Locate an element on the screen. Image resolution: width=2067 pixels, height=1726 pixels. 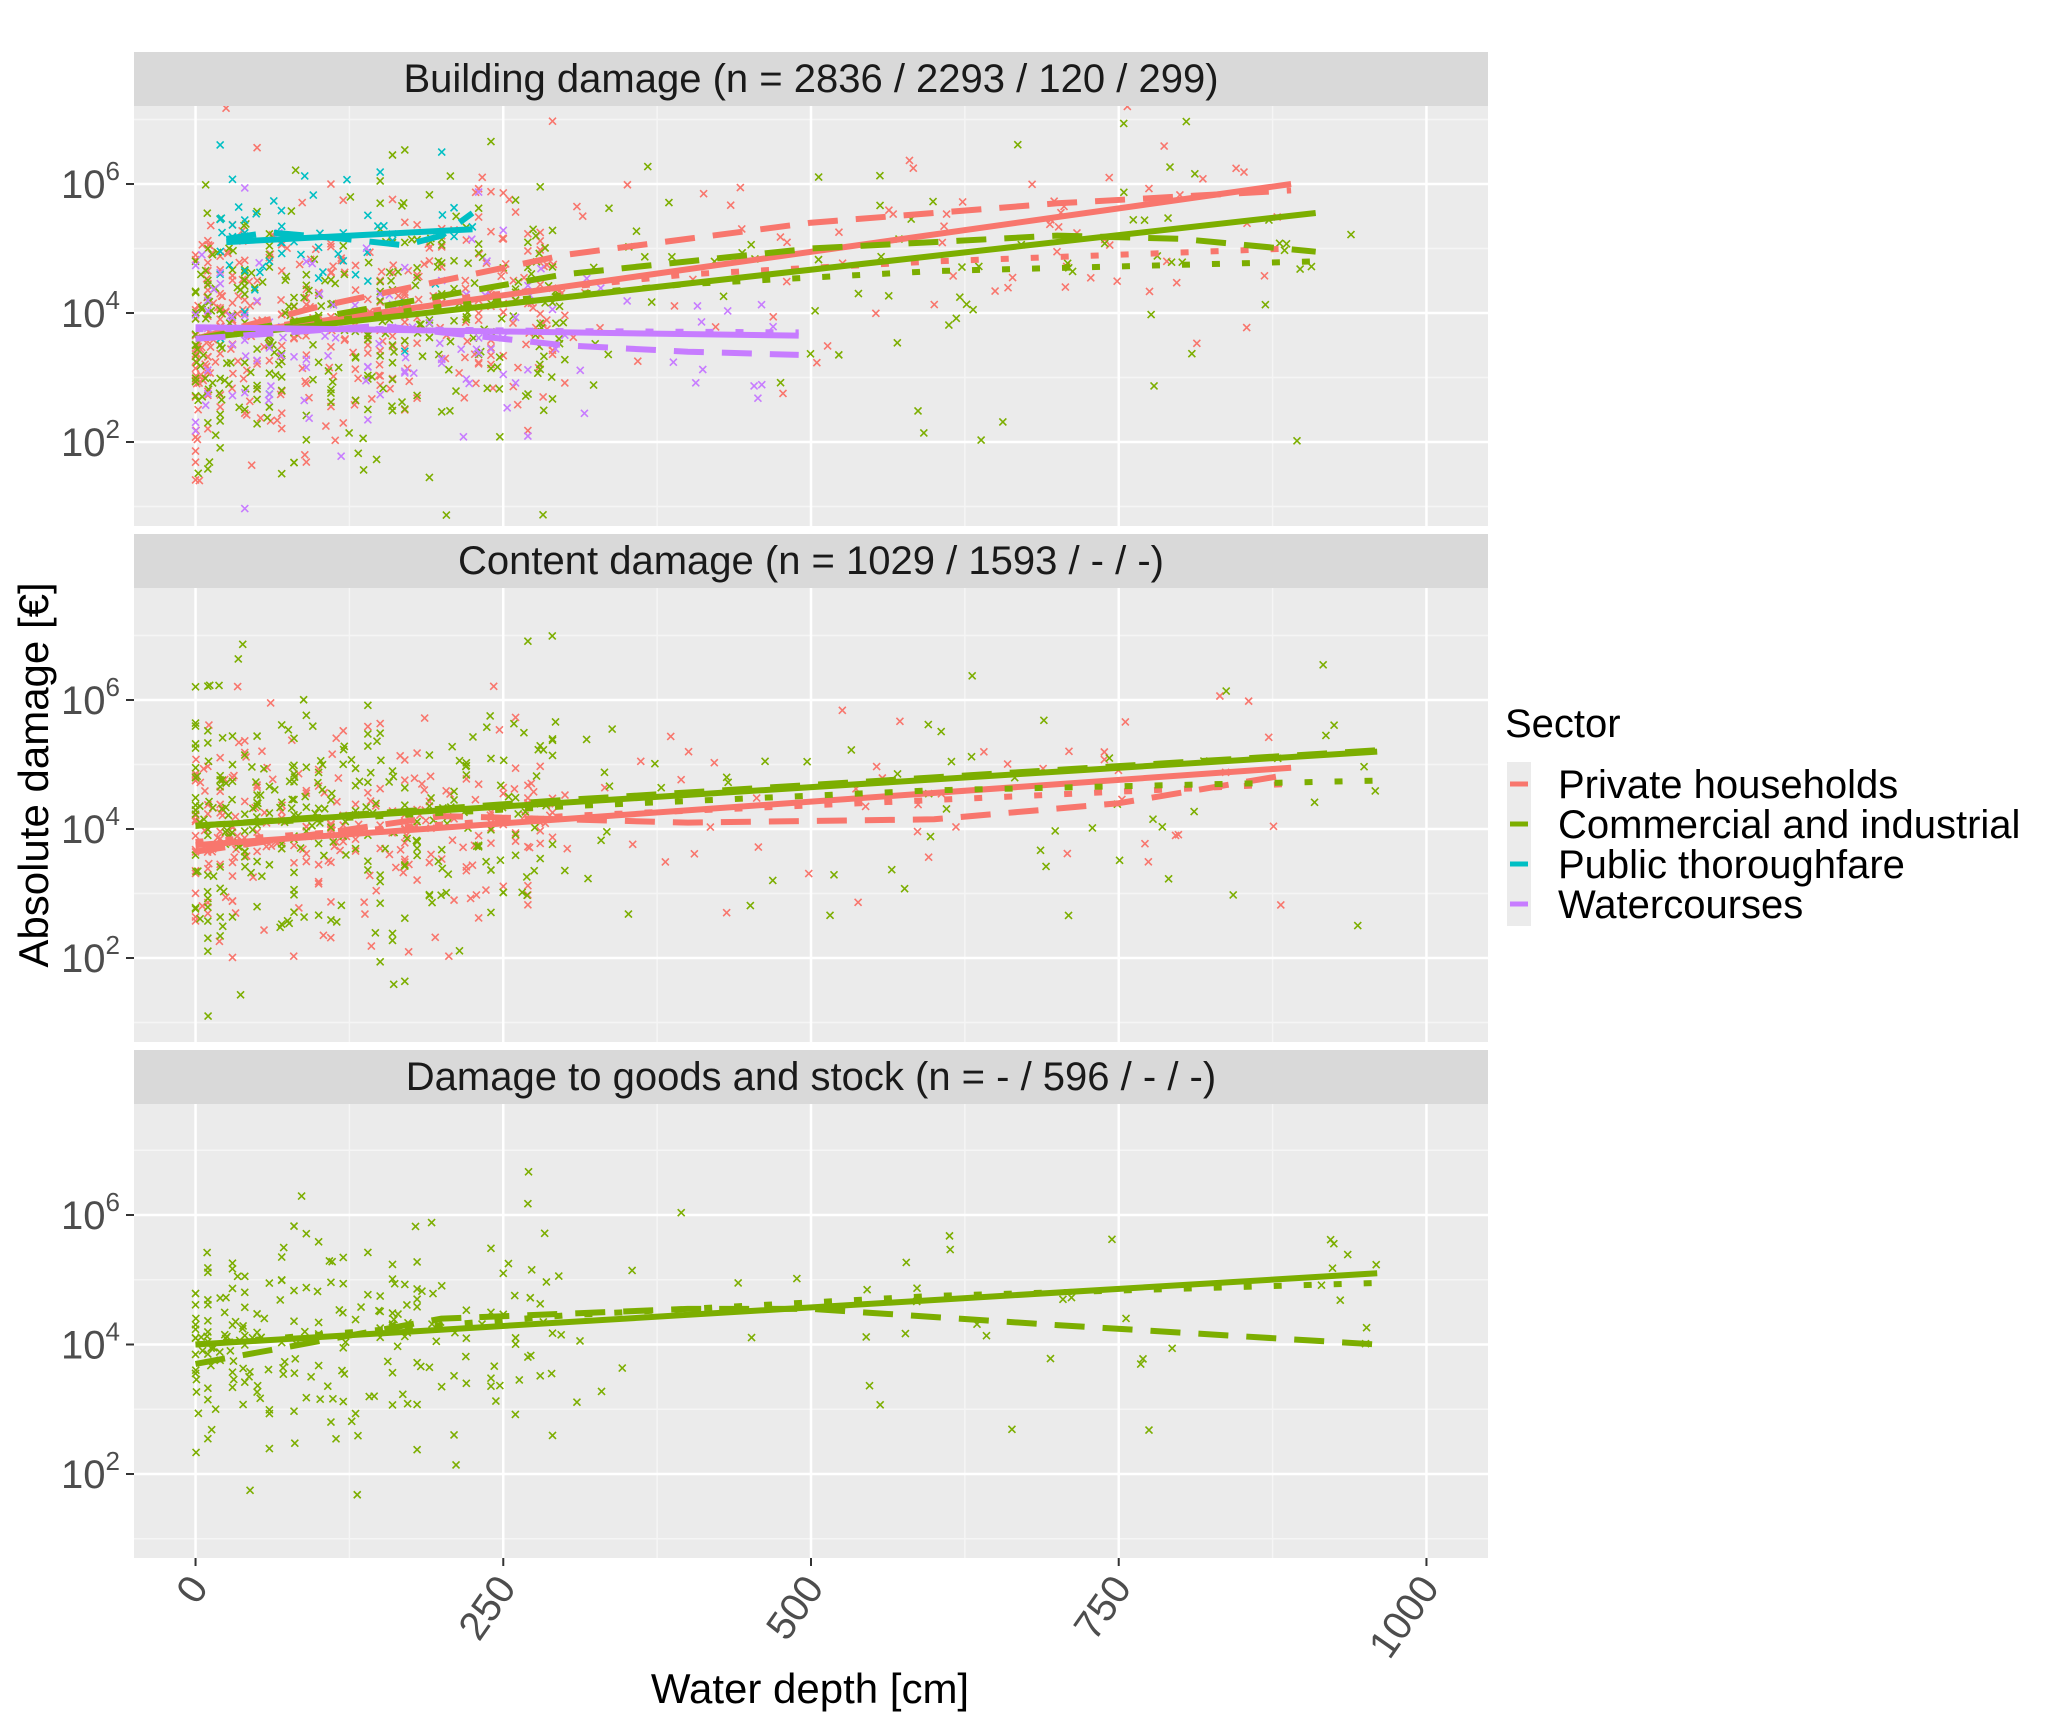
x-tick-label: 1000 is located at coordinates (1404, 1617).